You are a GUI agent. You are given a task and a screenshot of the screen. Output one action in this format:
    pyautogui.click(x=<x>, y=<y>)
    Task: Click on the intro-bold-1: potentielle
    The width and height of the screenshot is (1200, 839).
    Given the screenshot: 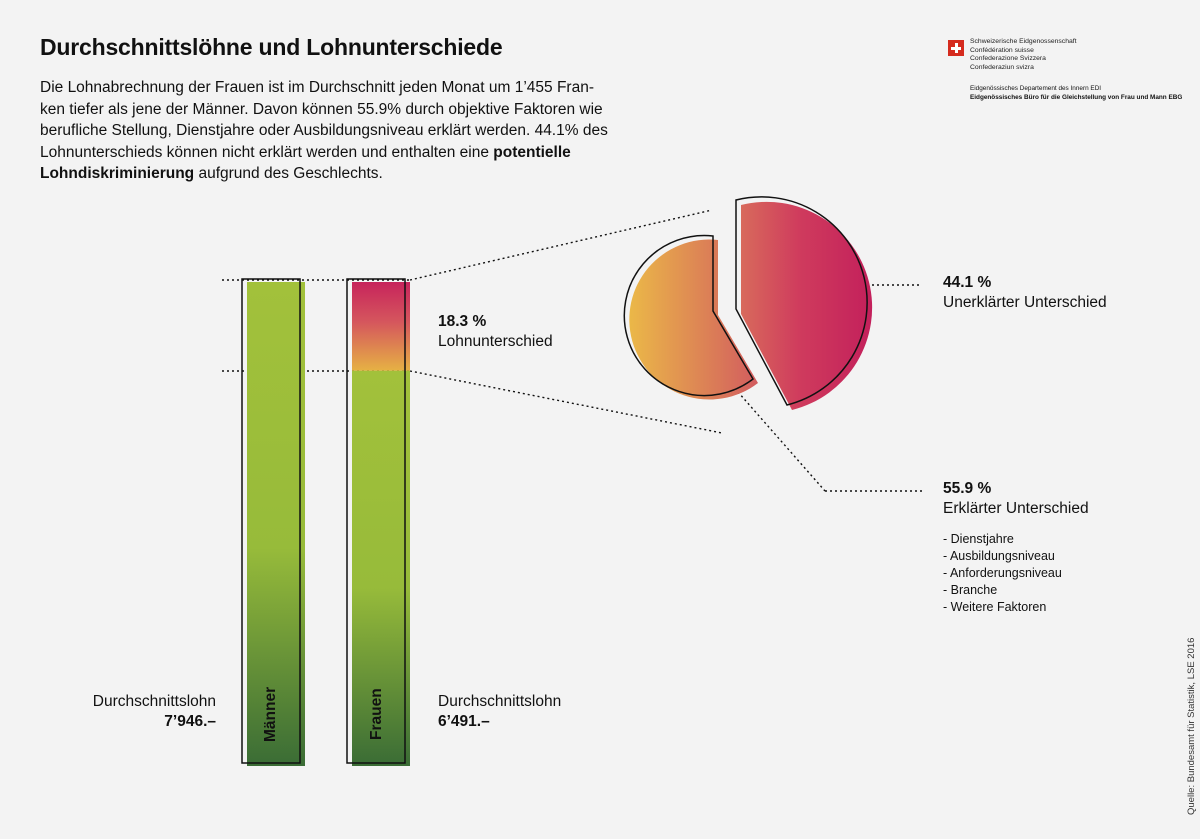 What is the action you would take?
    pyautogui.click(x=532, y=152)
    